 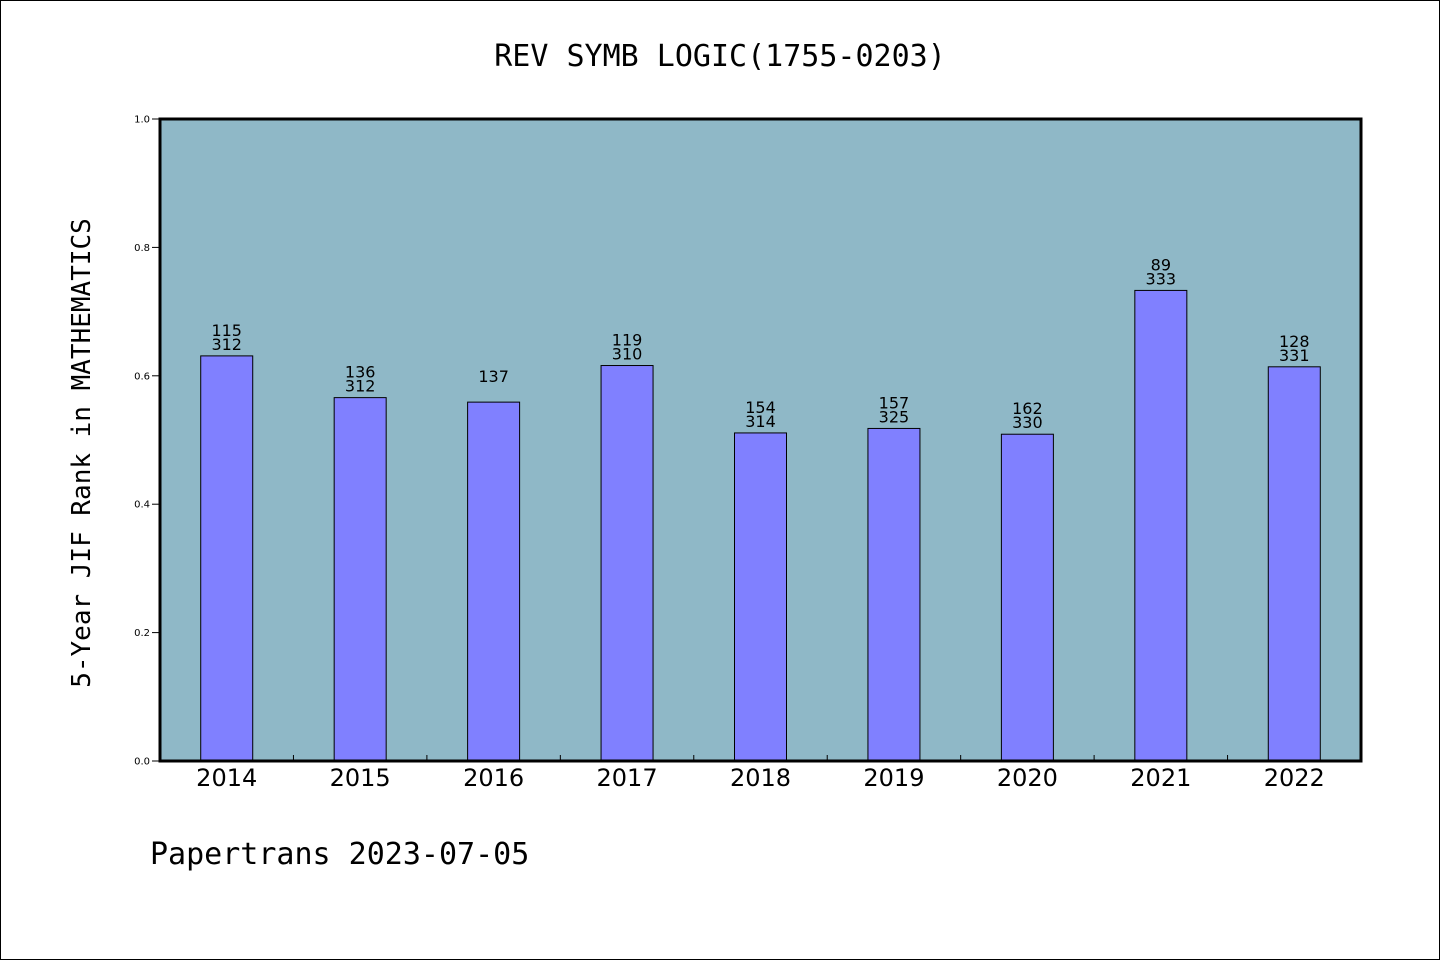 What do you see at coordinates (339, 854) in the screenshot?
I see `footer-text: Papertrans 2023-07-05` at bounding box center [339, 854].